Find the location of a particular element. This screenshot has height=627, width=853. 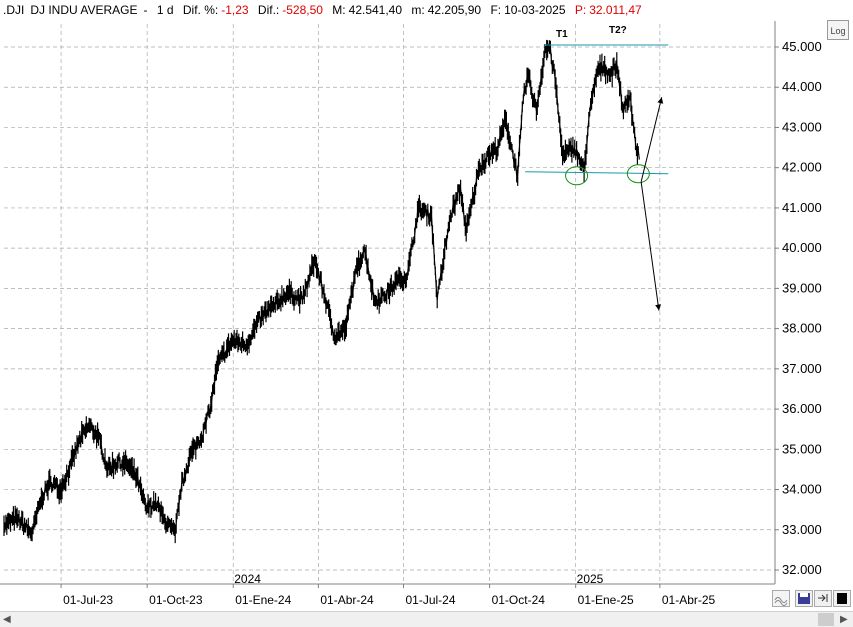

y-tick-label: 42.000 is located at coordinates (802, 167).